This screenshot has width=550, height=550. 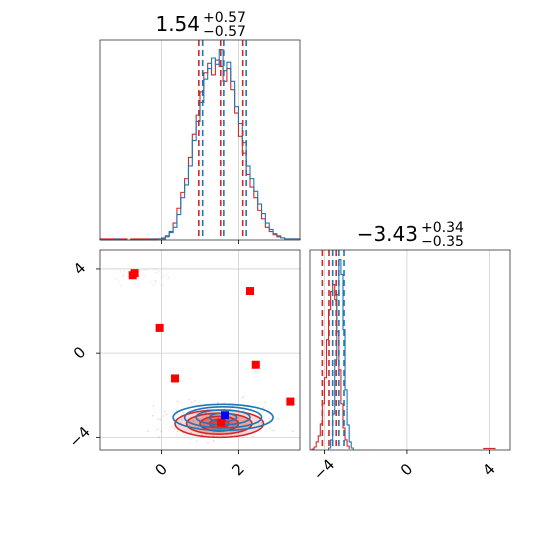 I want to click on p1-histogram-series, so click(x=200, y=144).